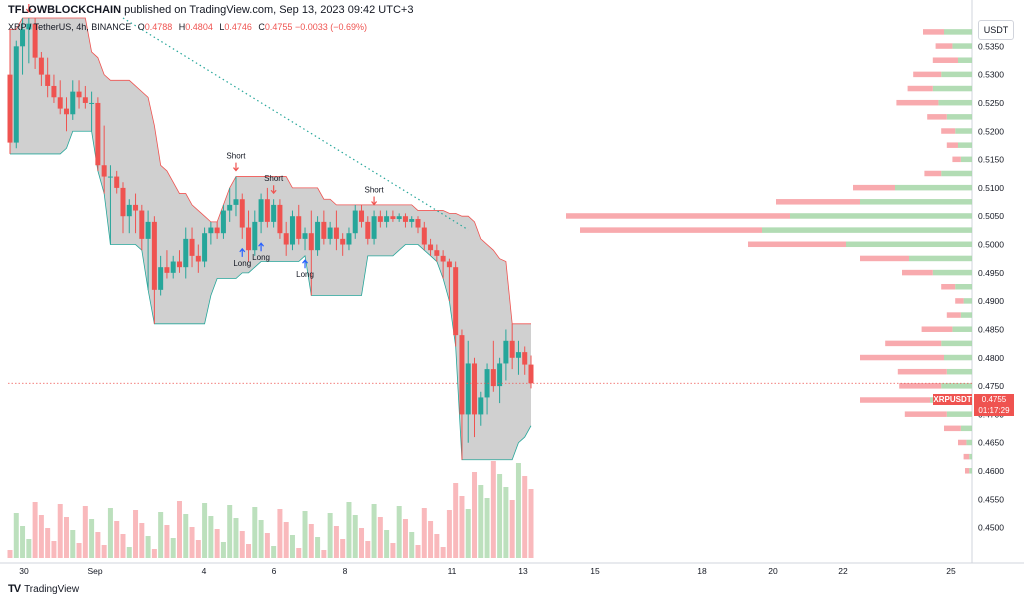 This screenshot has width=1024, height=603. What do you see at coordinates (345, 571) in the screenshot?
I see `time-tick-label: 8` at bounding box center [345, 571].